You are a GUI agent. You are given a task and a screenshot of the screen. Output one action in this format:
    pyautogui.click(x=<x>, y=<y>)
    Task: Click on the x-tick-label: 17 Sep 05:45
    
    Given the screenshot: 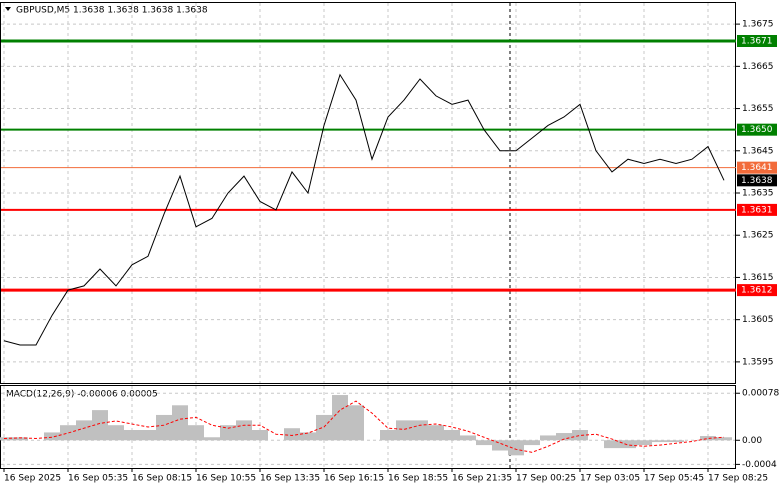 What is the action you would take?
    pyautogui.click(x=674, y=479)
    